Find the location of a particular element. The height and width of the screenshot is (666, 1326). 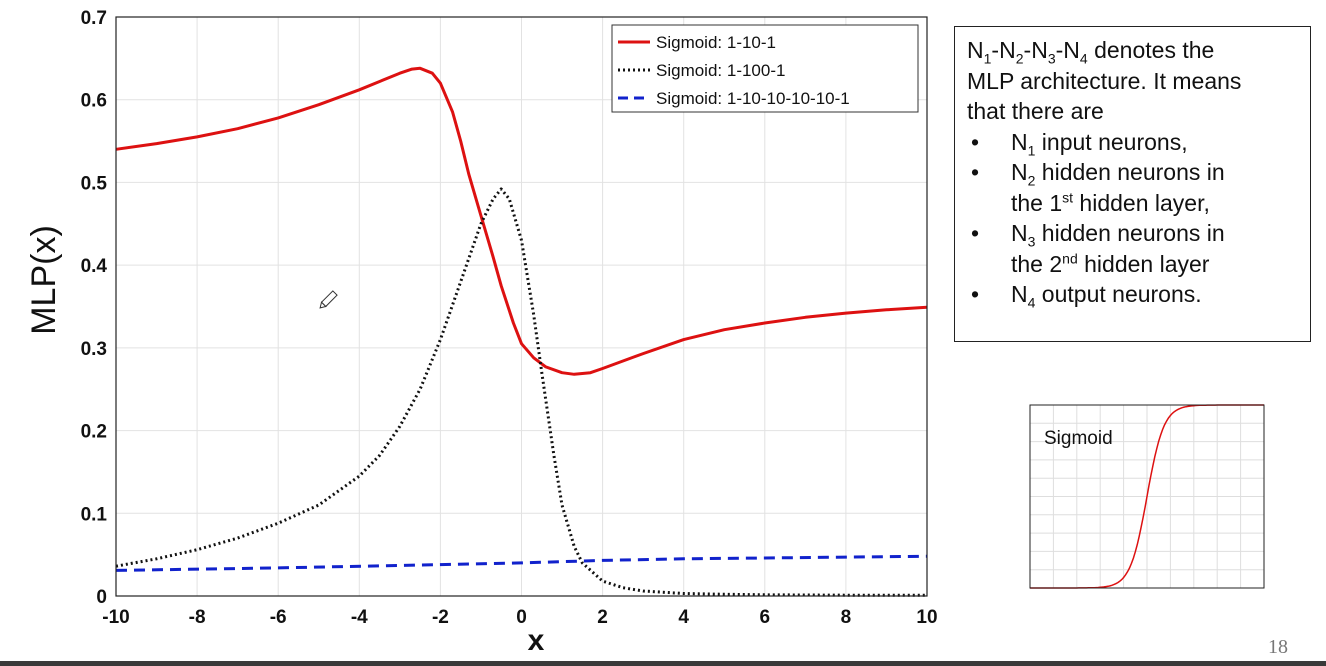

x-tick-label: -10 is located at coordinates (115, 617).